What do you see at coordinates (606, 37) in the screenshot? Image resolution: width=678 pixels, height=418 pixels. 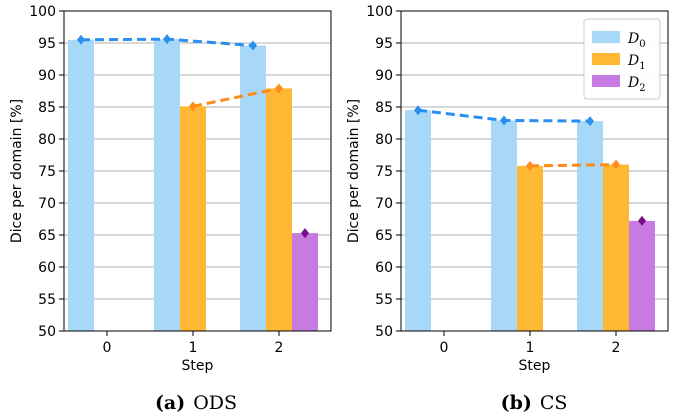 I see `legend-swatch-D0` at bounding box center [606, 37].